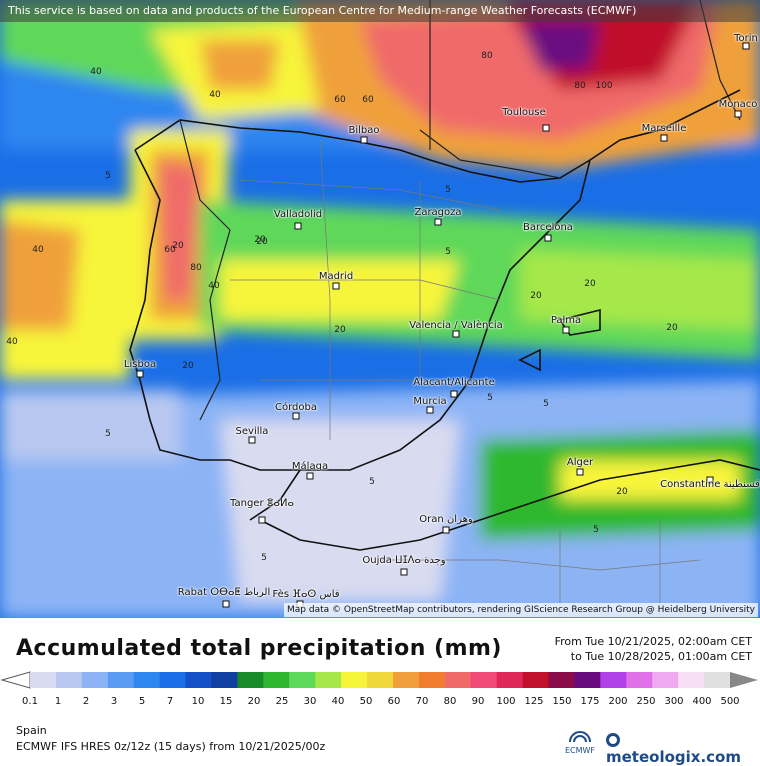 The height and width of the screenshot is (766, 760). I want to click on scale-tick-label: 20, so click(254, 701).